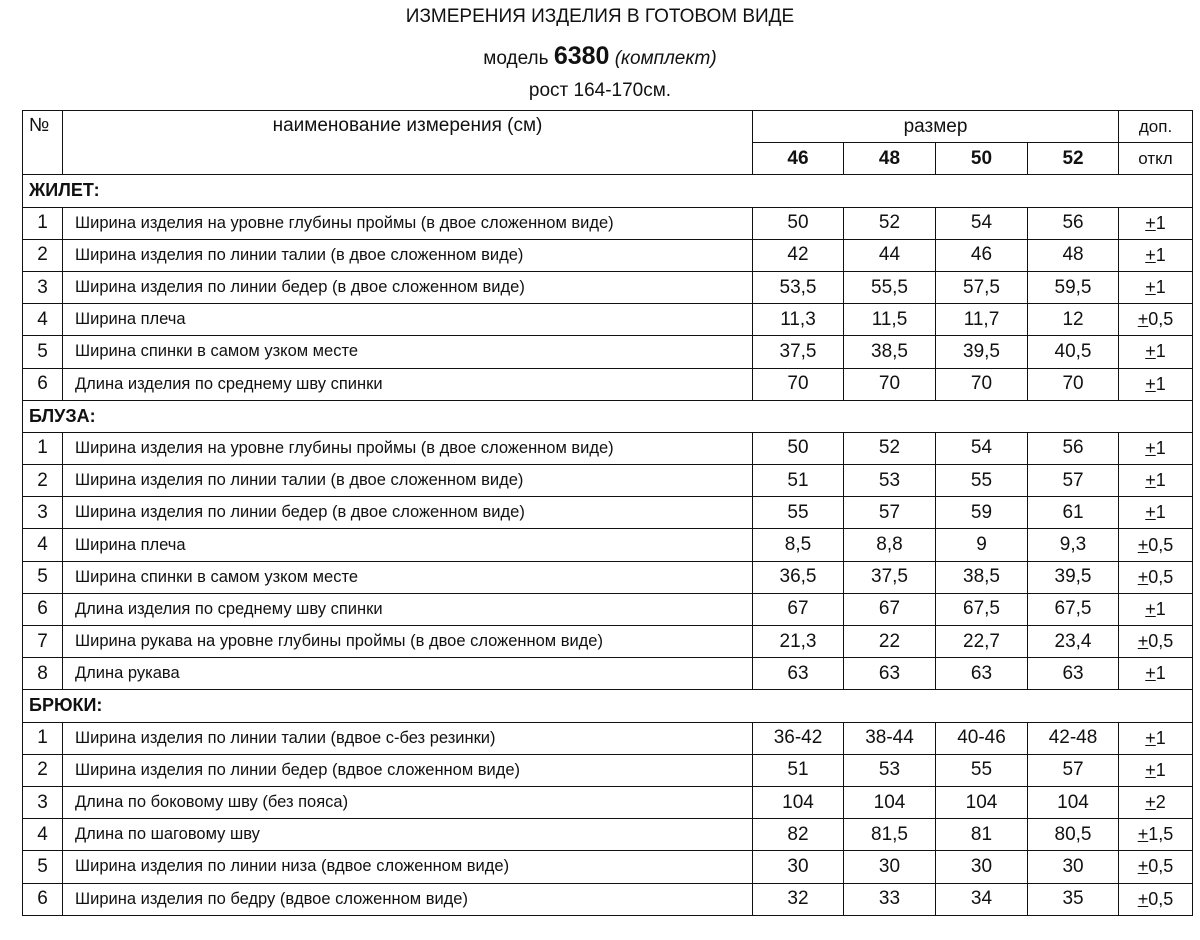 The image size is (1200, 940). What do you see at coordinates (981, 545) in the screenshot?
I see `size-value: 9` at bounding box center [981, 545].